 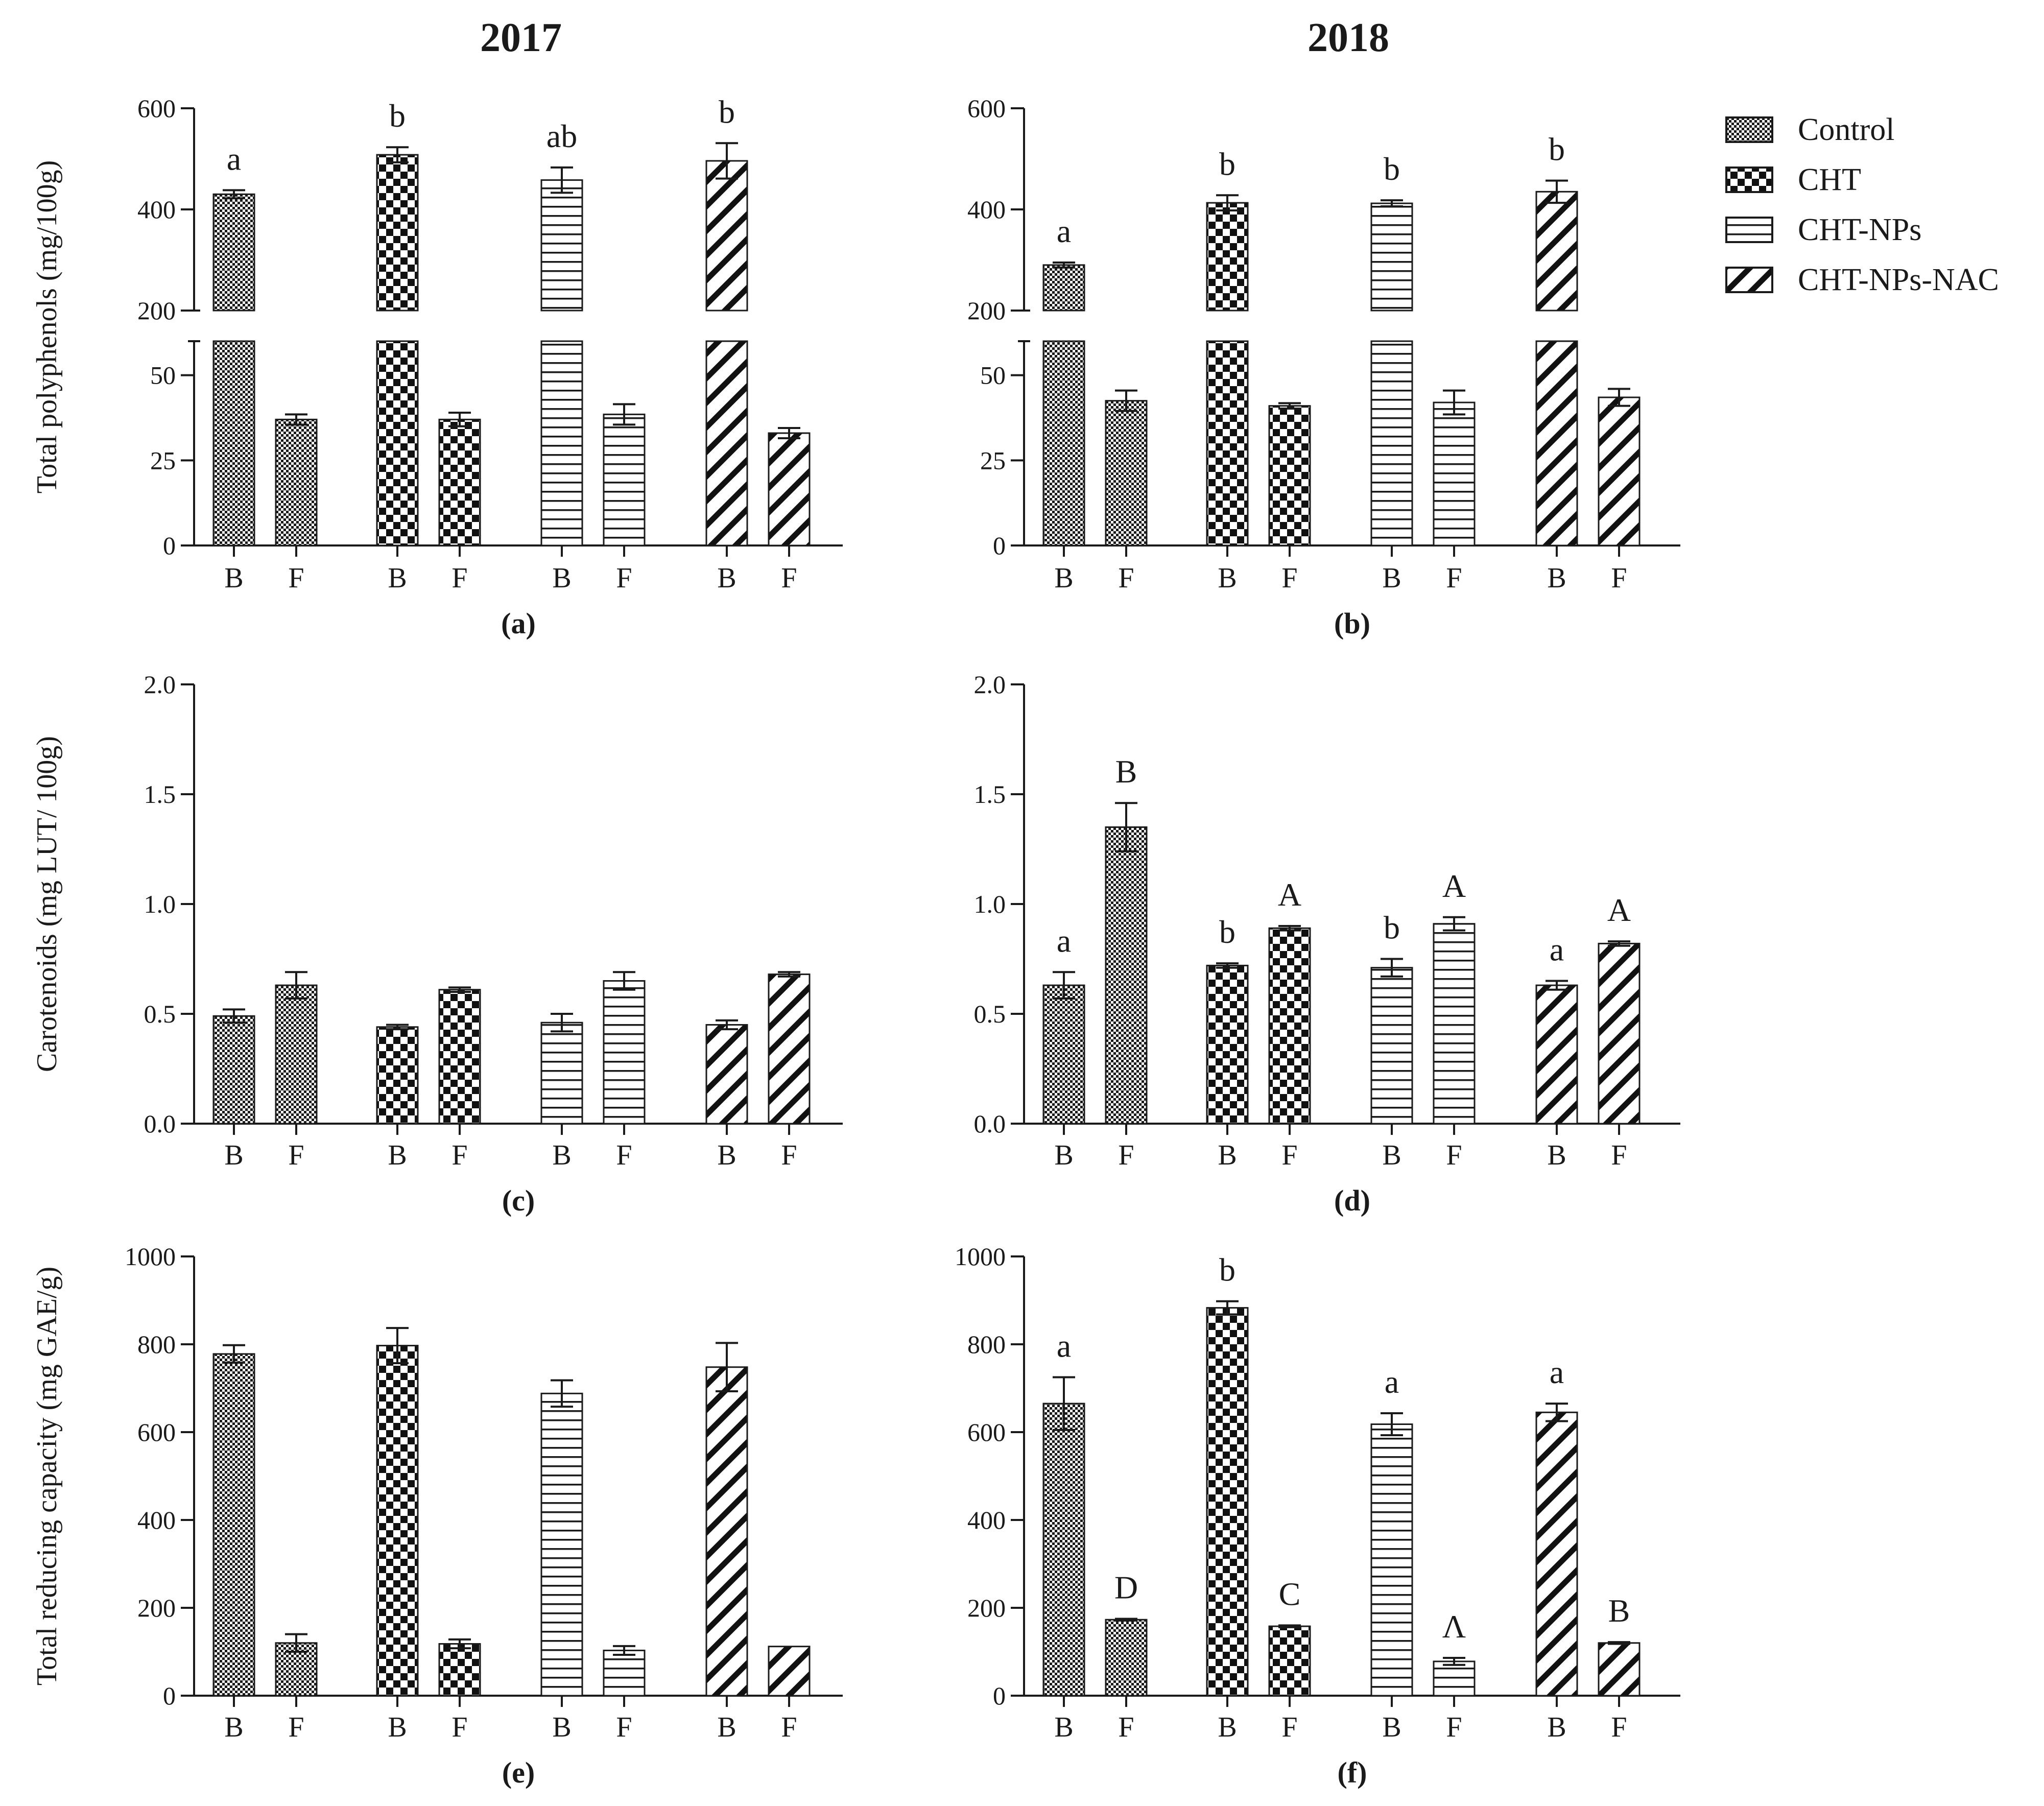 What do you see at coordinates (1829, 179) in the screenshot?
I see `legend-label: CHT` at bounding box center [1829, 179].